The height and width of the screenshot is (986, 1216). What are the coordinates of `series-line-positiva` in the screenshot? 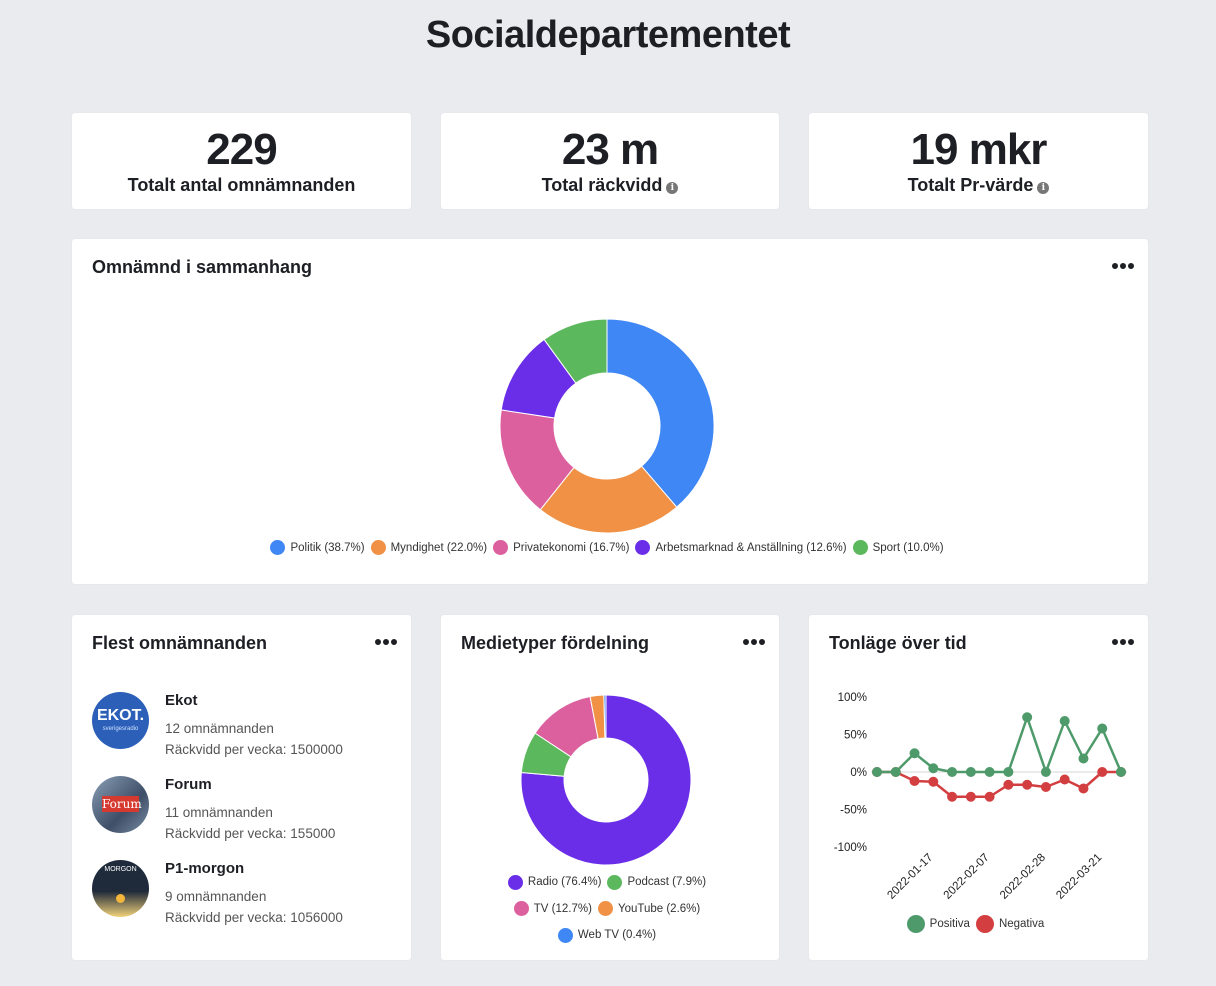 It's located at (1000, 745).